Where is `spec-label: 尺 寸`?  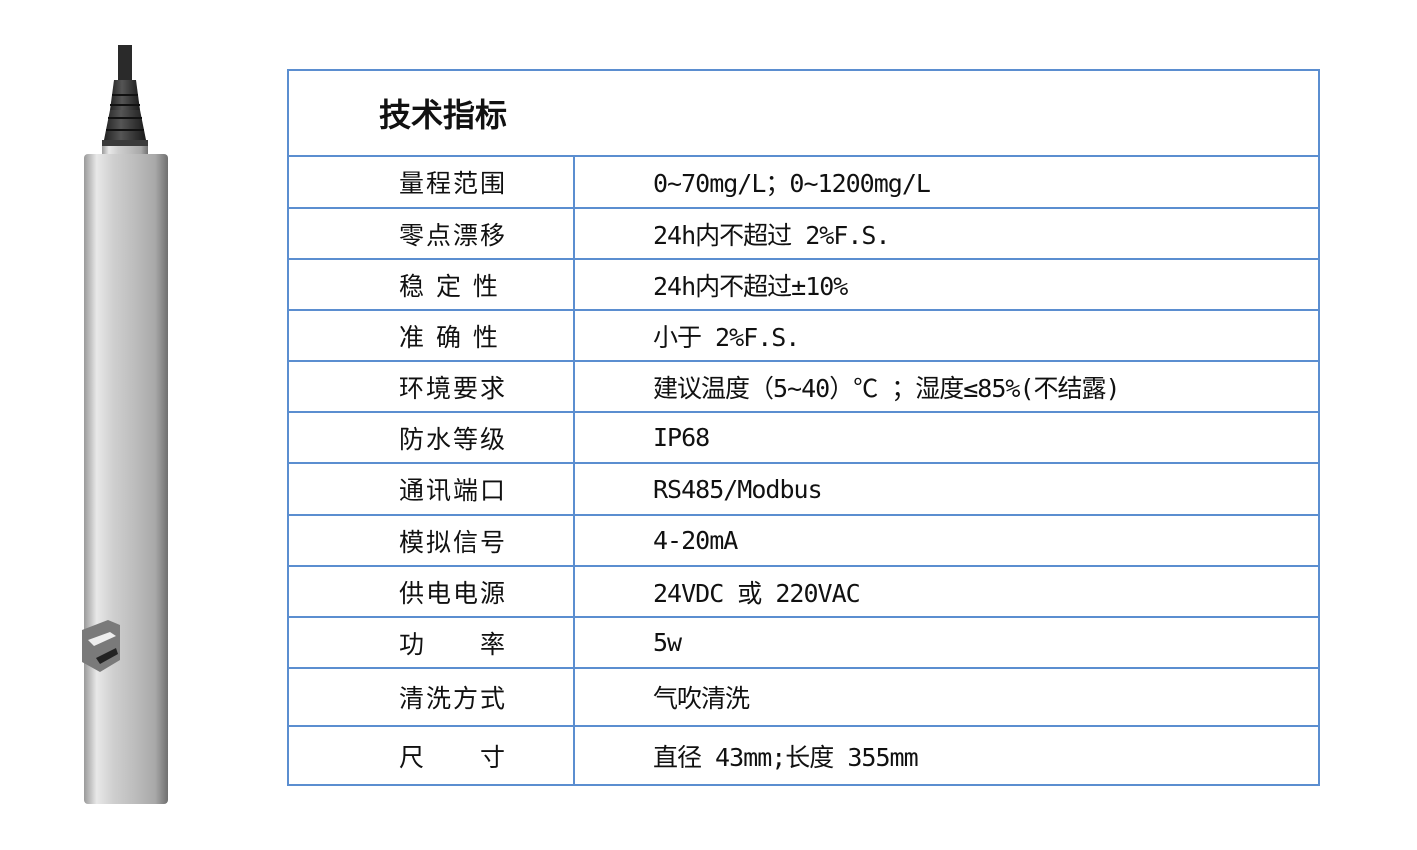
spec-label: 尺 寸 is located at coordinates (431, 755).